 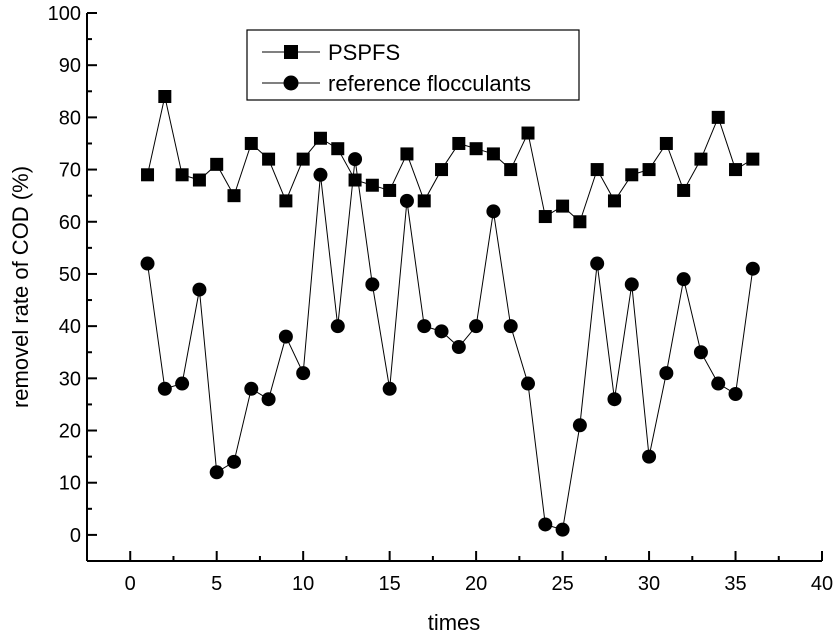 I want to click on y-tick-label: 30, so click(x=70, y=379).